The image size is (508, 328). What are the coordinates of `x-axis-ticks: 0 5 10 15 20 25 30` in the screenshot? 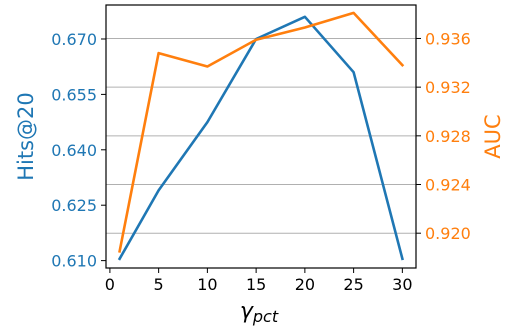 It's located at (259, 281).